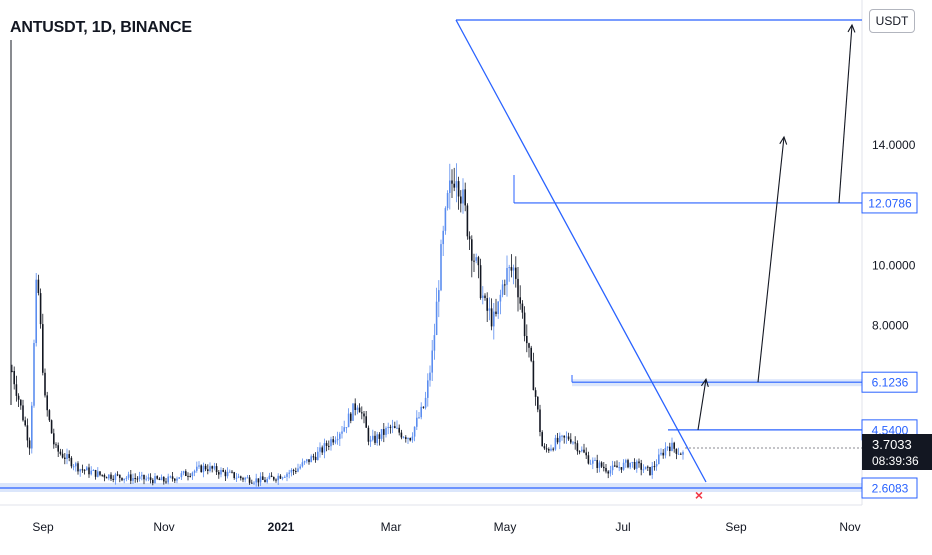  What do you see at coordinates (892, 21) in the screenshot?
I see `currency-unit-badge: USDT` at bounding box center [892, 21].